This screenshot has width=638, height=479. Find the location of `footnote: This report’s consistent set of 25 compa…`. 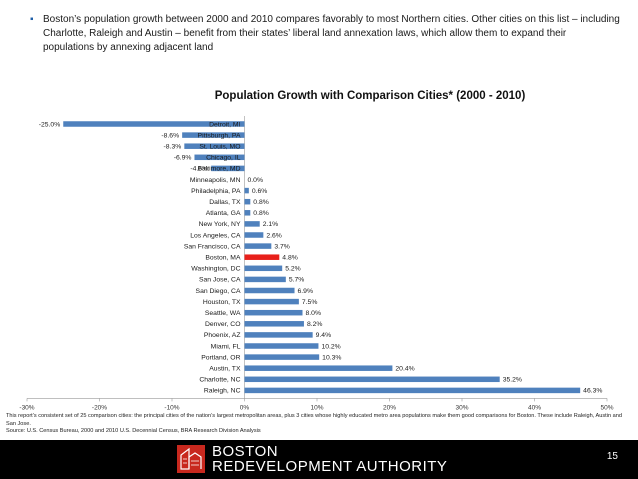

footnote: This report’s consistent set of 25 compa… is located at coordinates (319, 424).